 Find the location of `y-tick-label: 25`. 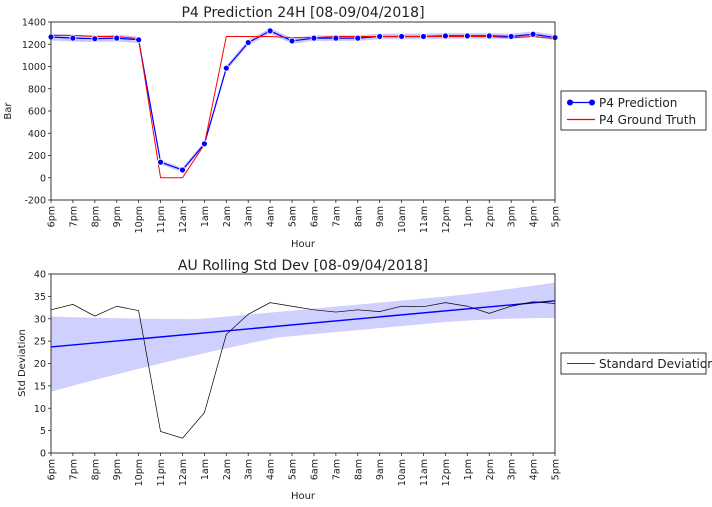

y-tick-label: 25 is located at coordinates (40, 342).